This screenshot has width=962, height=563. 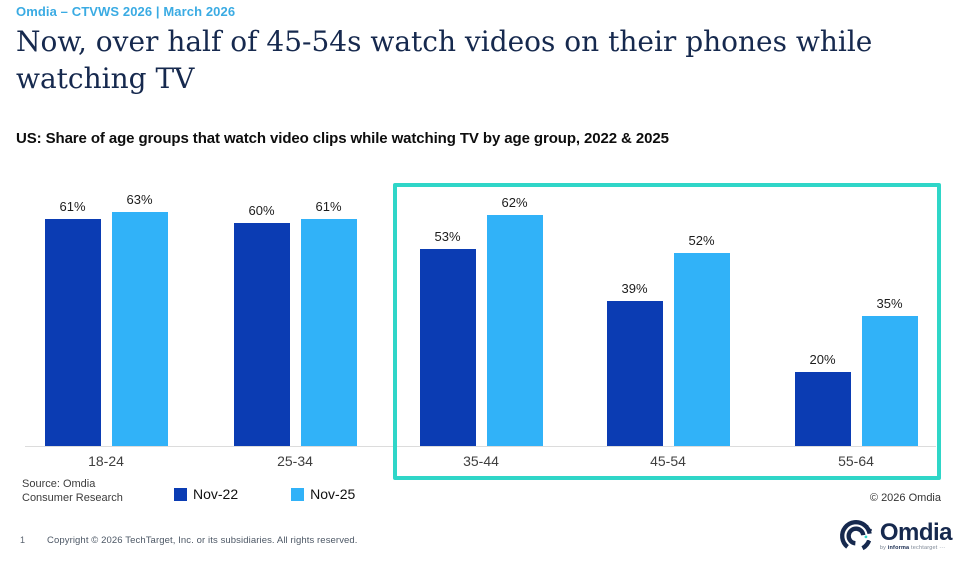 I want to click on value-label: 53%, so click(x=447, y=236).